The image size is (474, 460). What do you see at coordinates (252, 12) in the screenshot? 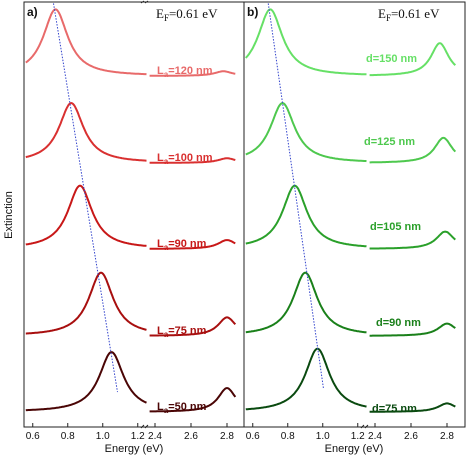
I see `panel-b-label: b)` at bounding box center [252, 12].